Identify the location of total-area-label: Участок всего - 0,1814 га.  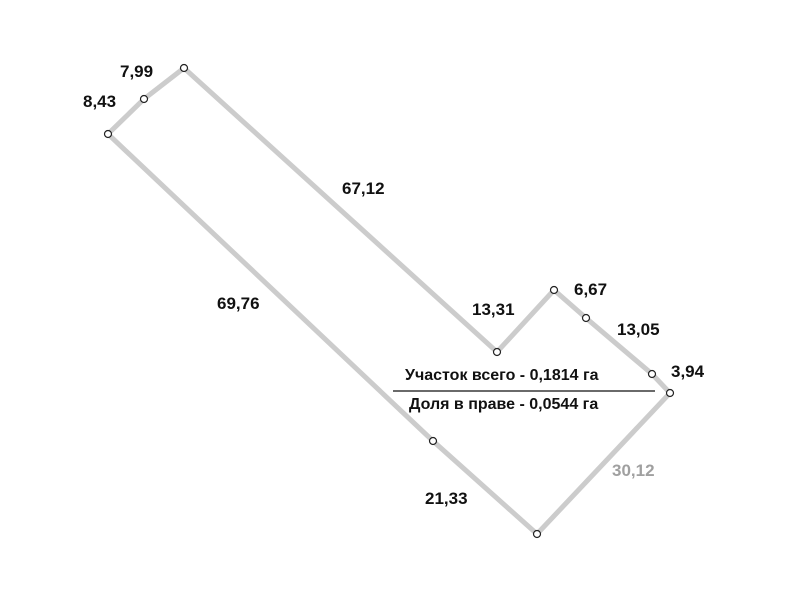
(502, 375).